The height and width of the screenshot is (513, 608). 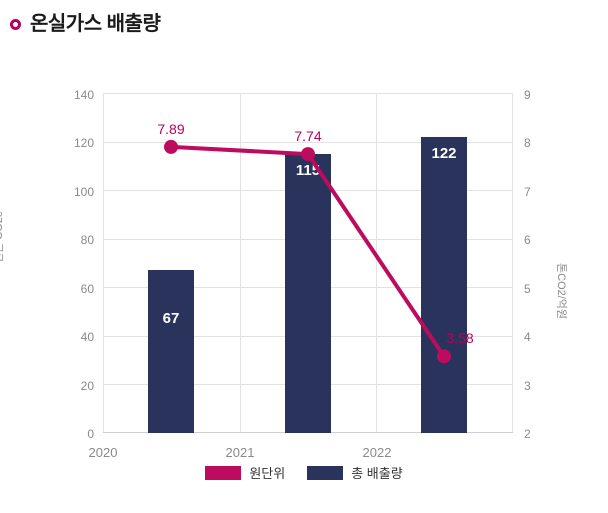 I want to click on y-axis-right-tick: 4, so click(x=527, y=337).